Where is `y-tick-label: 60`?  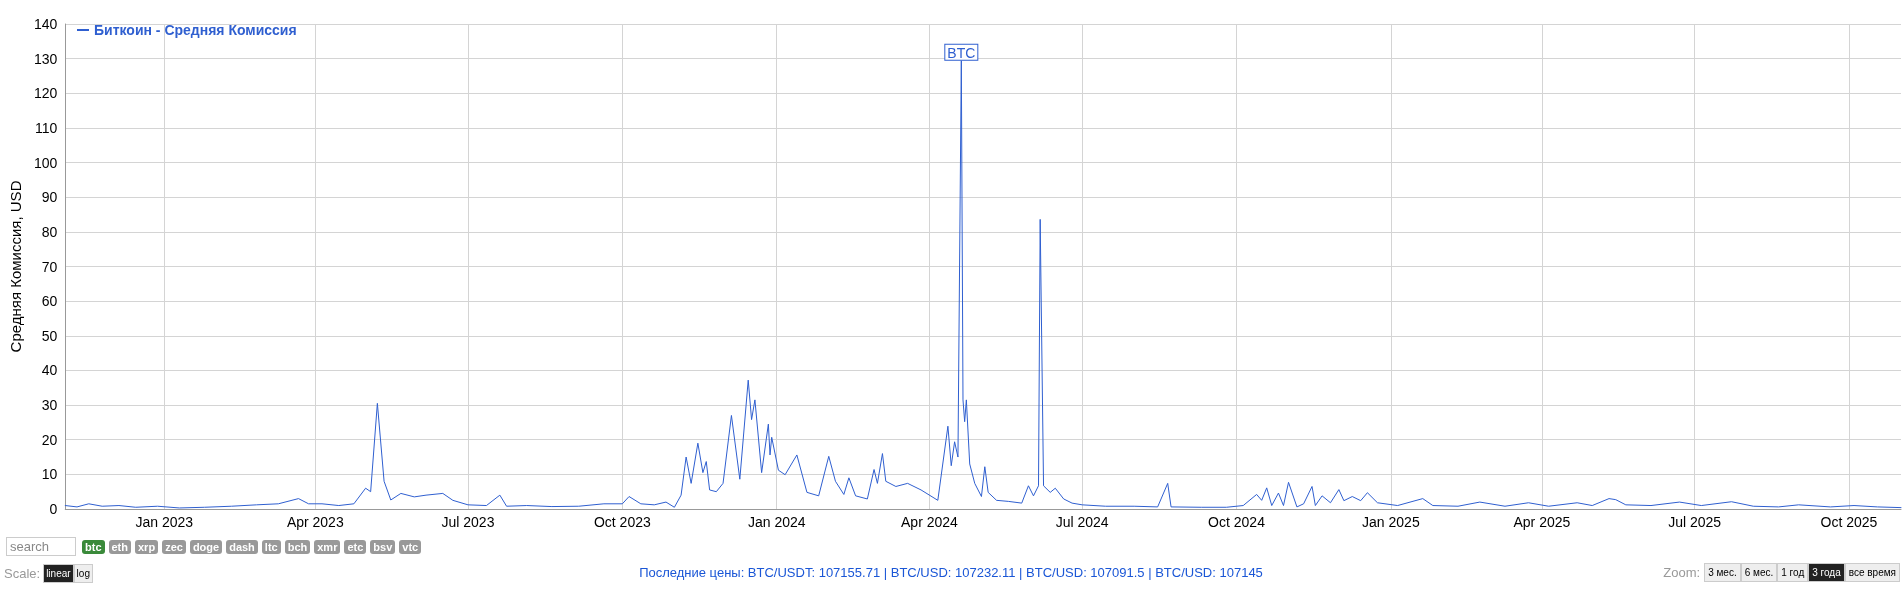 y-tick-label: 60 is located at coordinates (49, 301).